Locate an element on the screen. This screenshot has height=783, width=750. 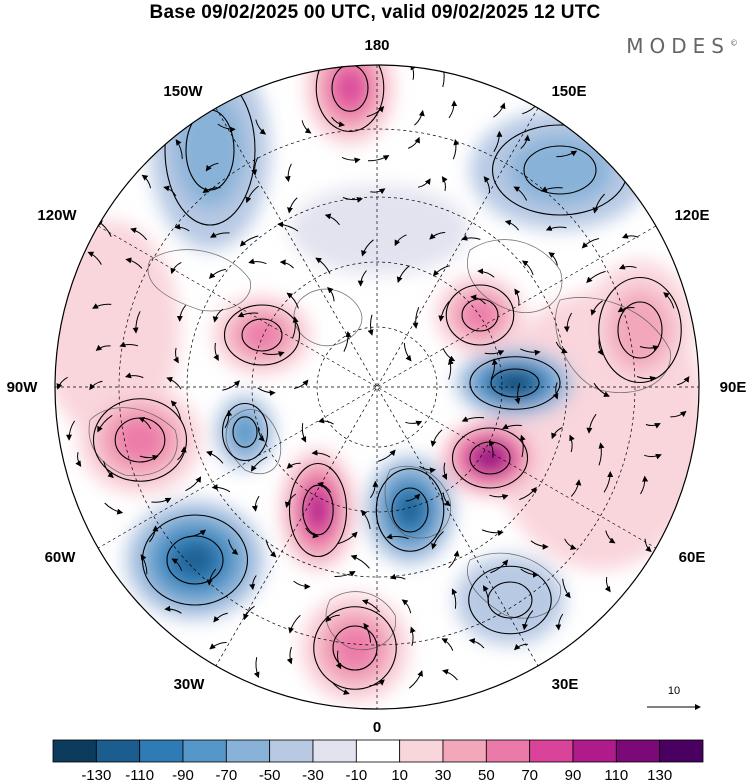
lon-label-60w: 60W is located at coordinates (61, 557).